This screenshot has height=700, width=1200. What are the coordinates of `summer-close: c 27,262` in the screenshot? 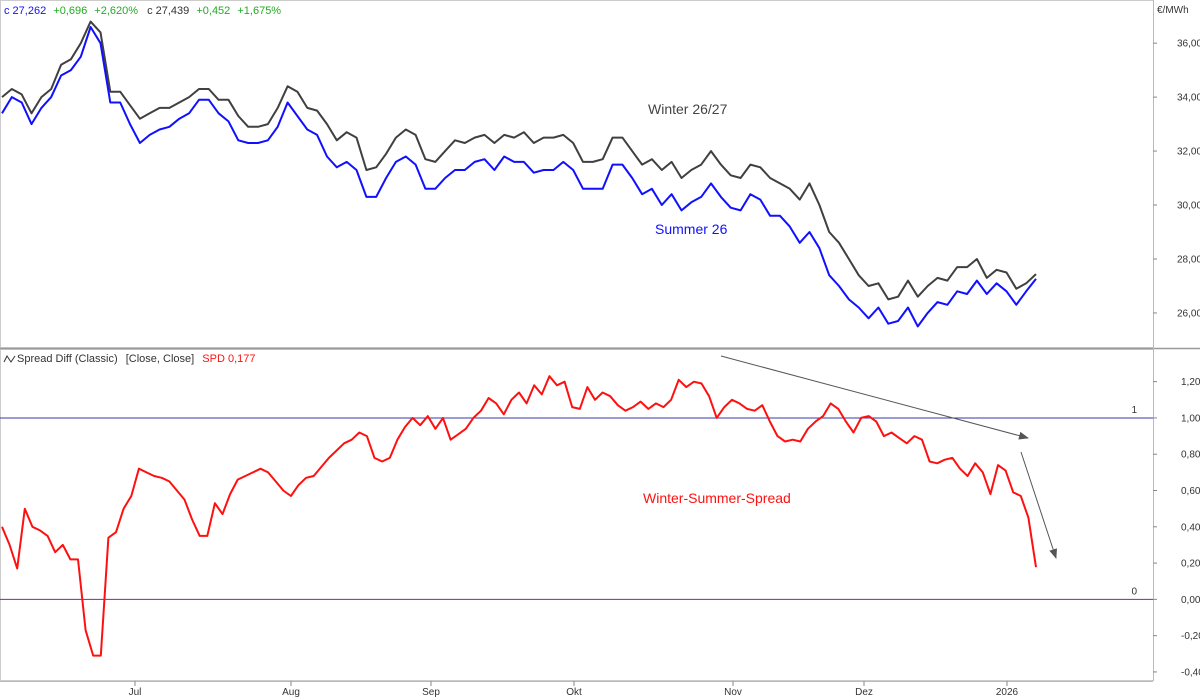 It's located at (25, 11).